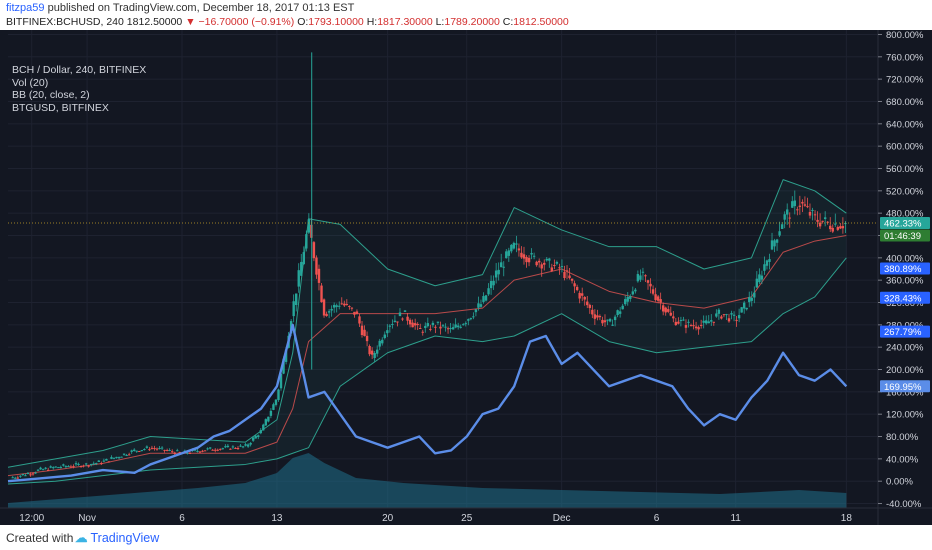 The height and width of the screenshot is (550, 932). Describe the element at coordinates (905, 214) in the screenshot. I see `y-tick-label: 480.00%` at that location.